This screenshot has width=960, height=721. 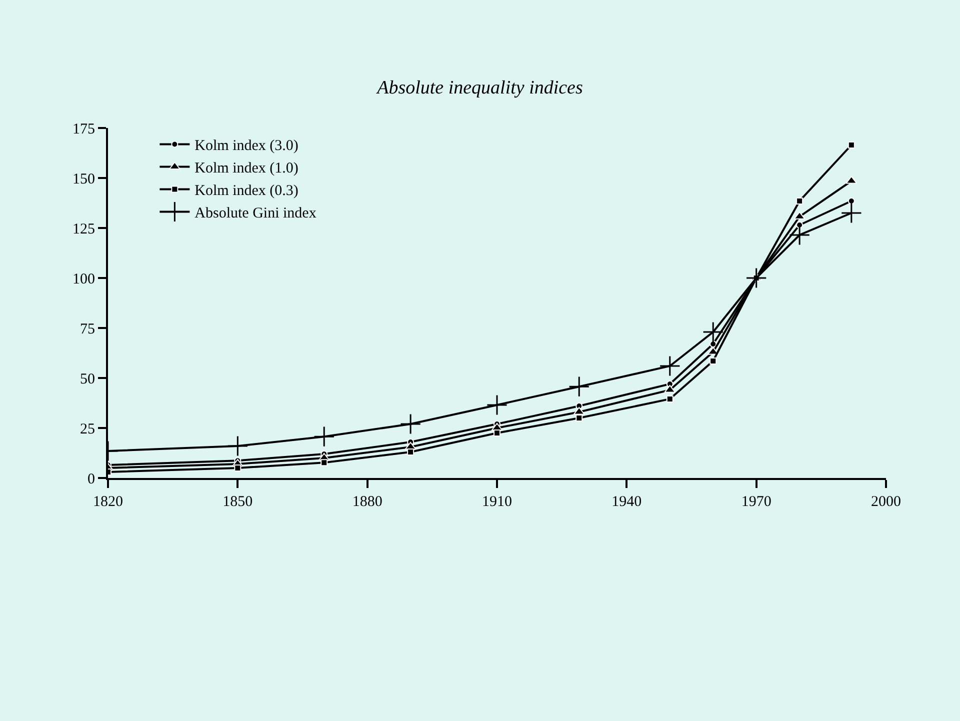 What do you see at coordinates (255, 214) in the screenshot?
I see `legend-label: Absolute Gini index` at bounding box center [255, 214].